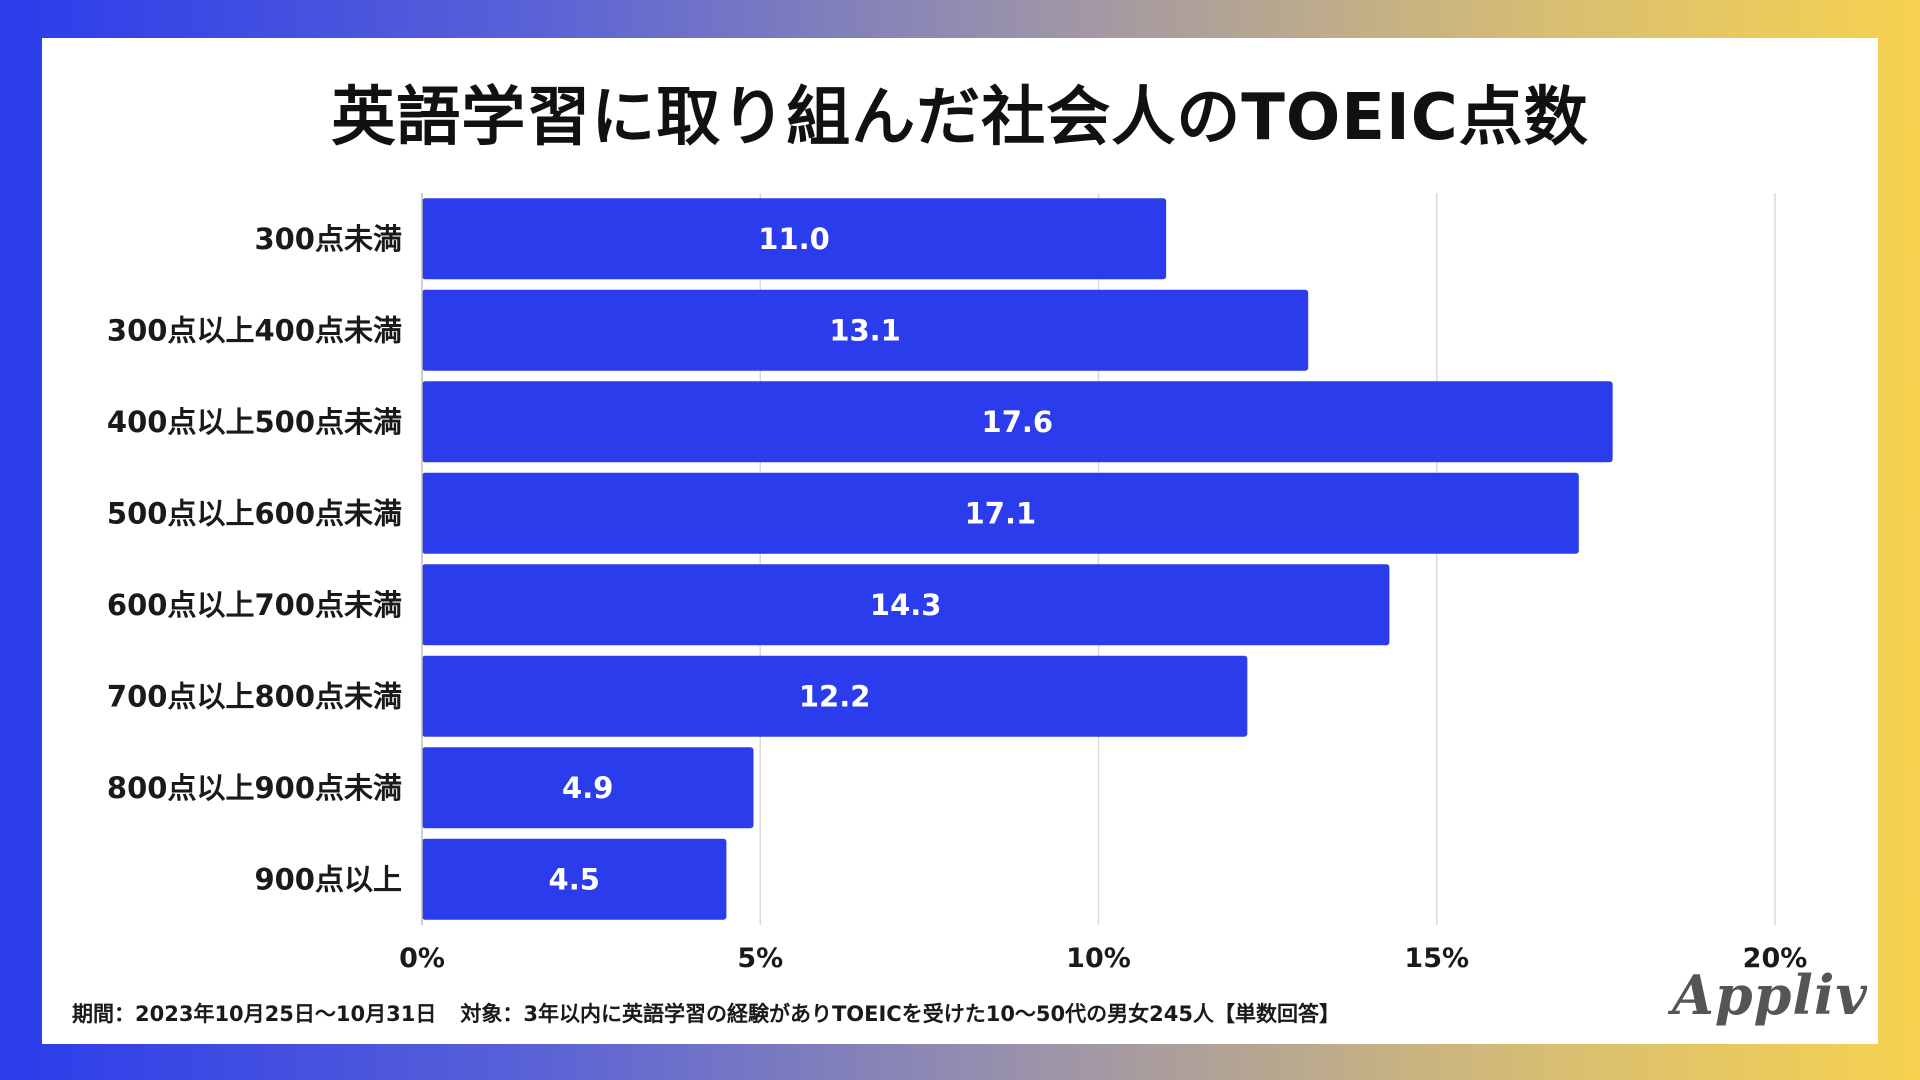  What do you see at coordinates (254, 330) in the screenshot?
I see `category-label: 300点以上400点未満` at bounding box center [254, 330].